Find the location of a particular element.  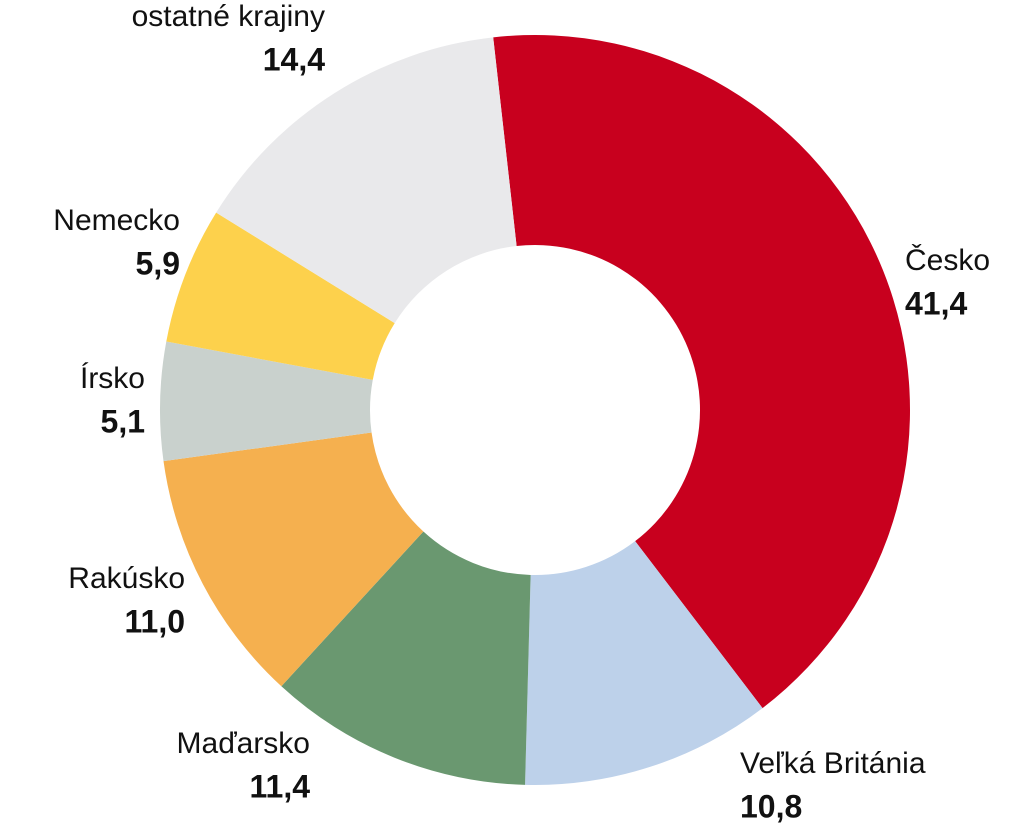

value-label: 14,4 is located at coordinates (294, 59).